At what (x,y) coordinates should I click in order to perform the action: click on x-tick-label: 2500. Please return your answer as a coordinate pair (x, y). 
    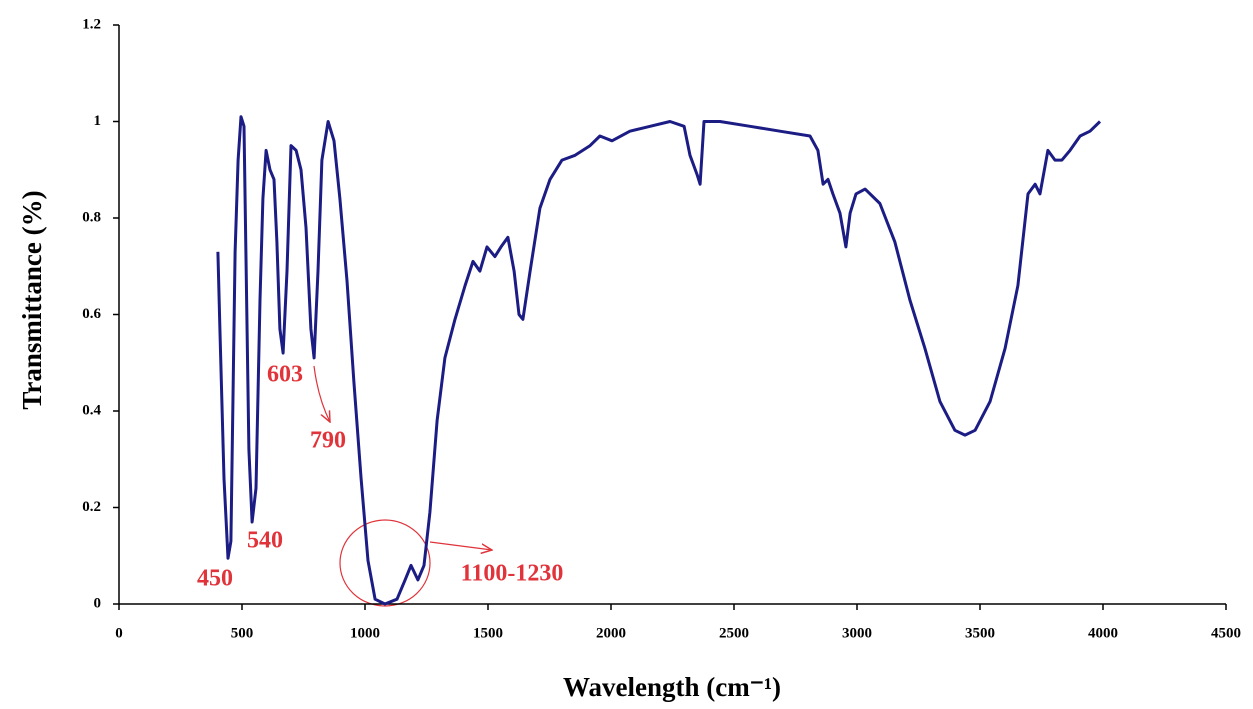
    Looking at the image, I should click on (734, 633).